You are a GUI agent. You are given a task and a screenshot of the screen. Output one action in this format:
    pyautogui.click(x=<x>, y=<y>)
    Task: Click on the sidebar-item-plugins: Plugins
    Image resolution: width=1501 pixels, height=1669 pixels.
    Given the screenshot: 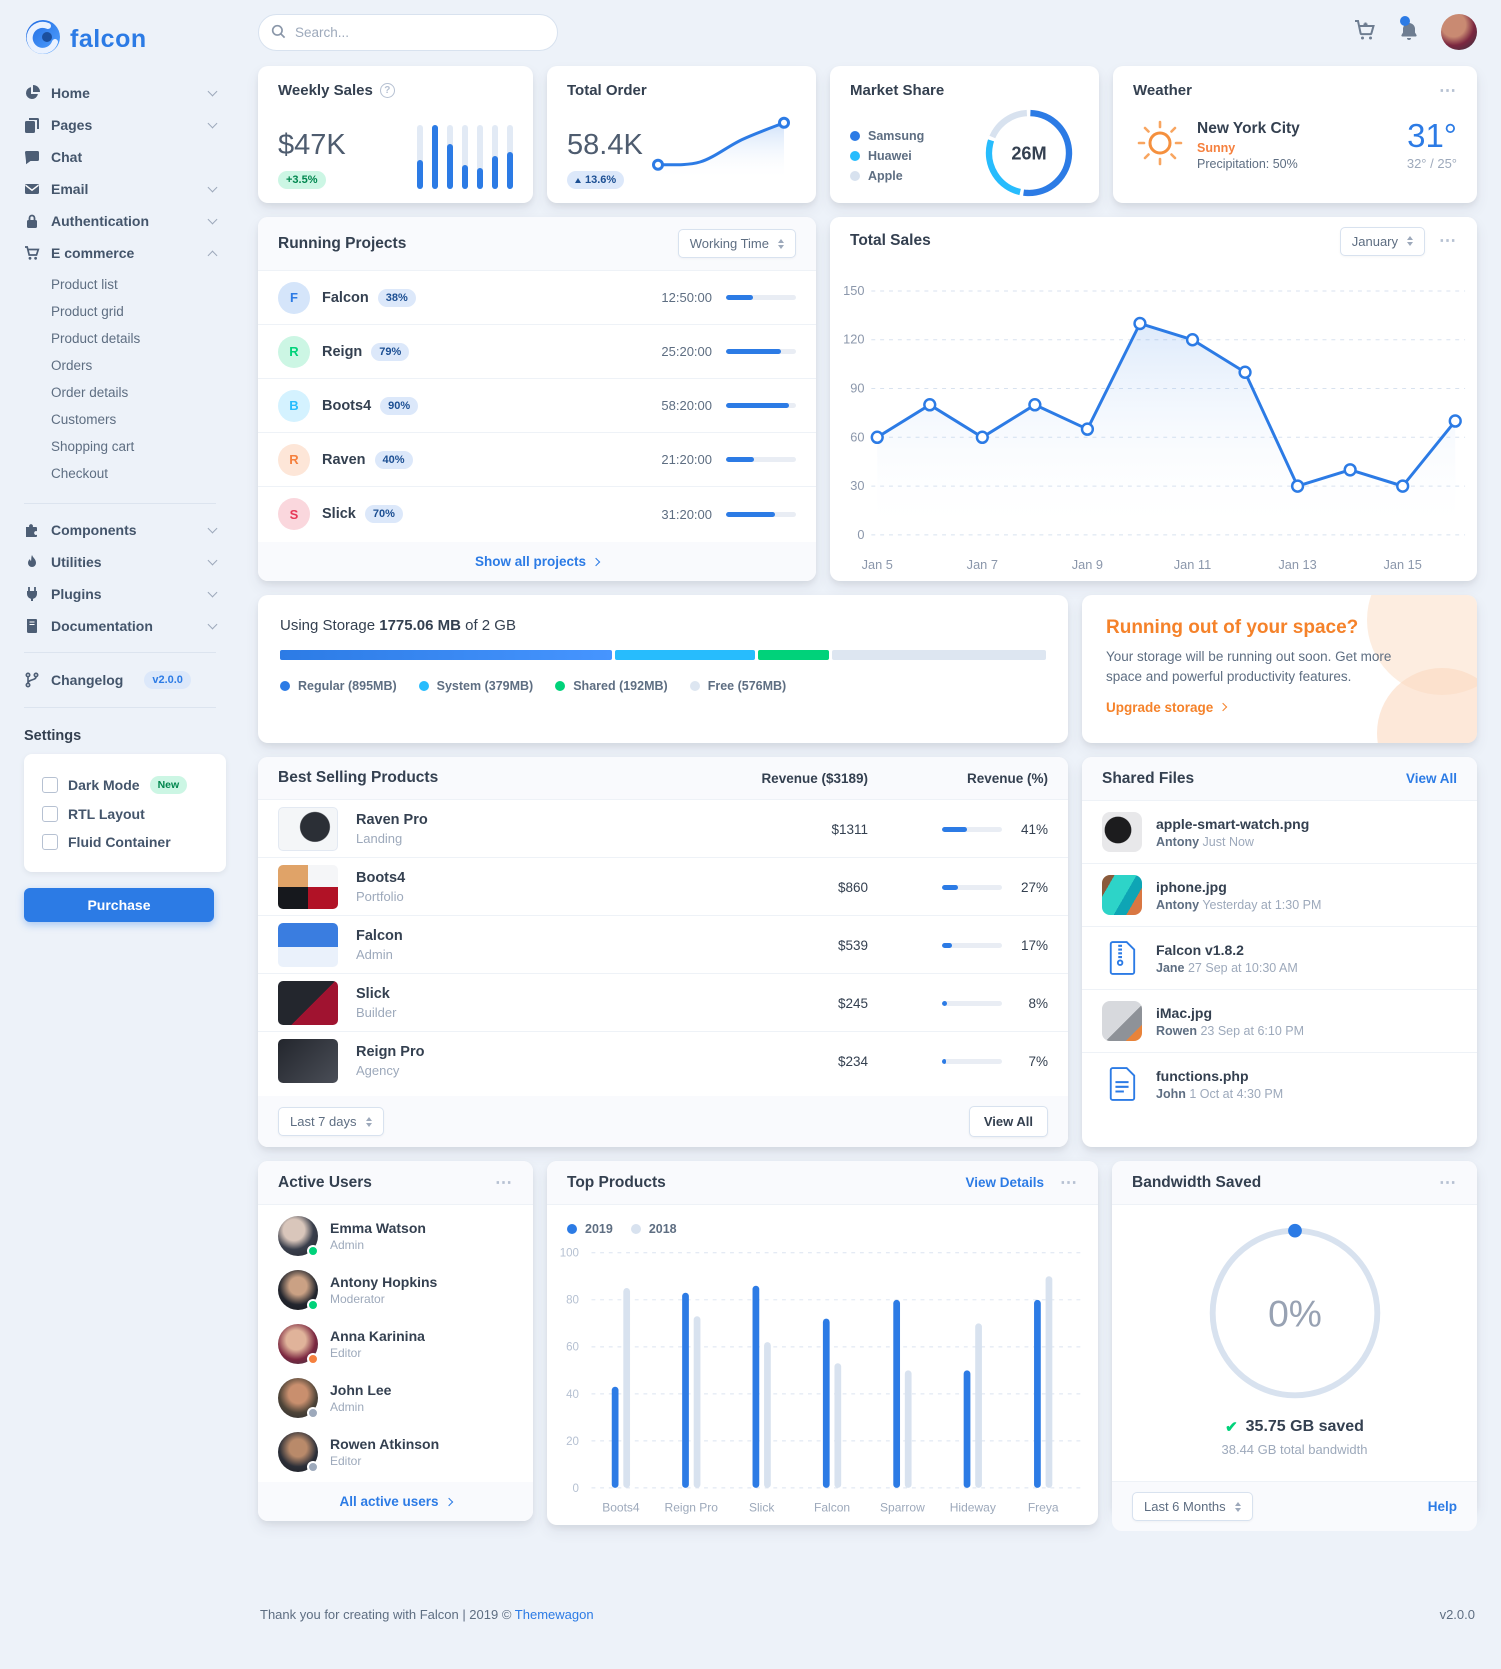 What is the action you would take?
    pyautogui.click(x=120, y=594)
    